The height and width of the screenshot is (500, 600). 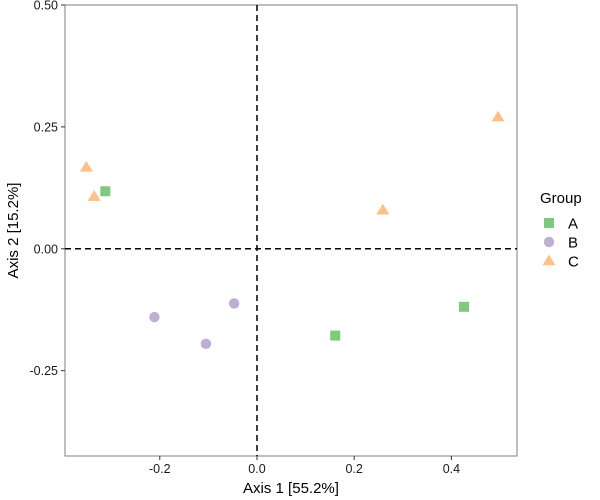 What do you see at coordinates (451, 469) in the screenshot?
I see `x-tick-label: 0.4` at bounding box center [451, 469].